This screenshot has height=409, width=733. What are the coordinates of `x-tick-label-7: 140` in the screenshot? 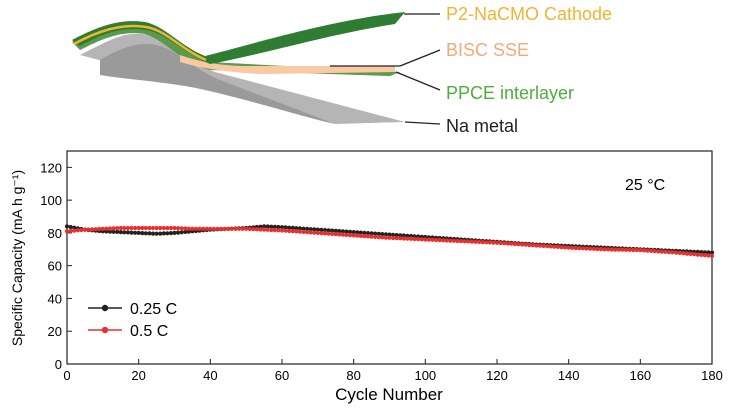 It's located at (569, 375).